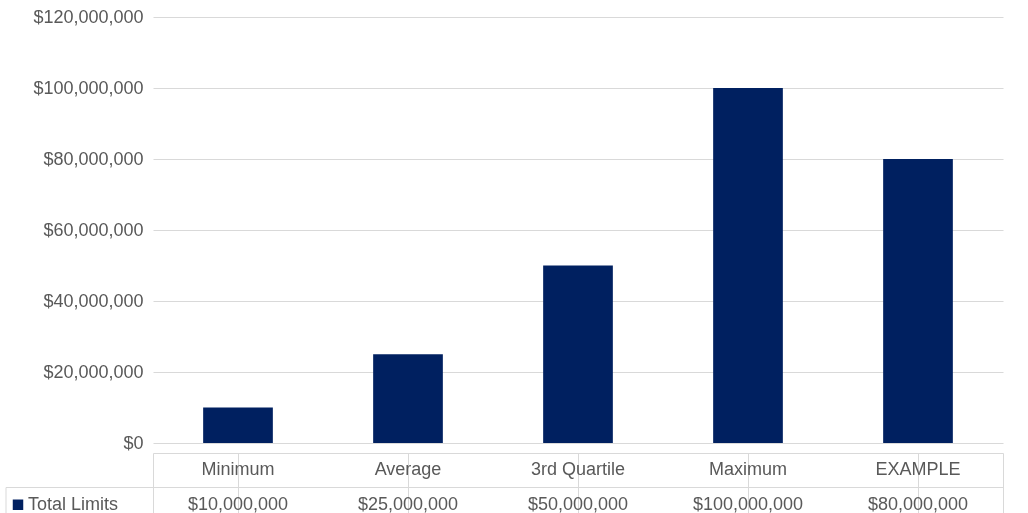  Describe the element at coordinates (93, 371) in the screenshot. I see `y-tick-label: $20,000,000` at that location.